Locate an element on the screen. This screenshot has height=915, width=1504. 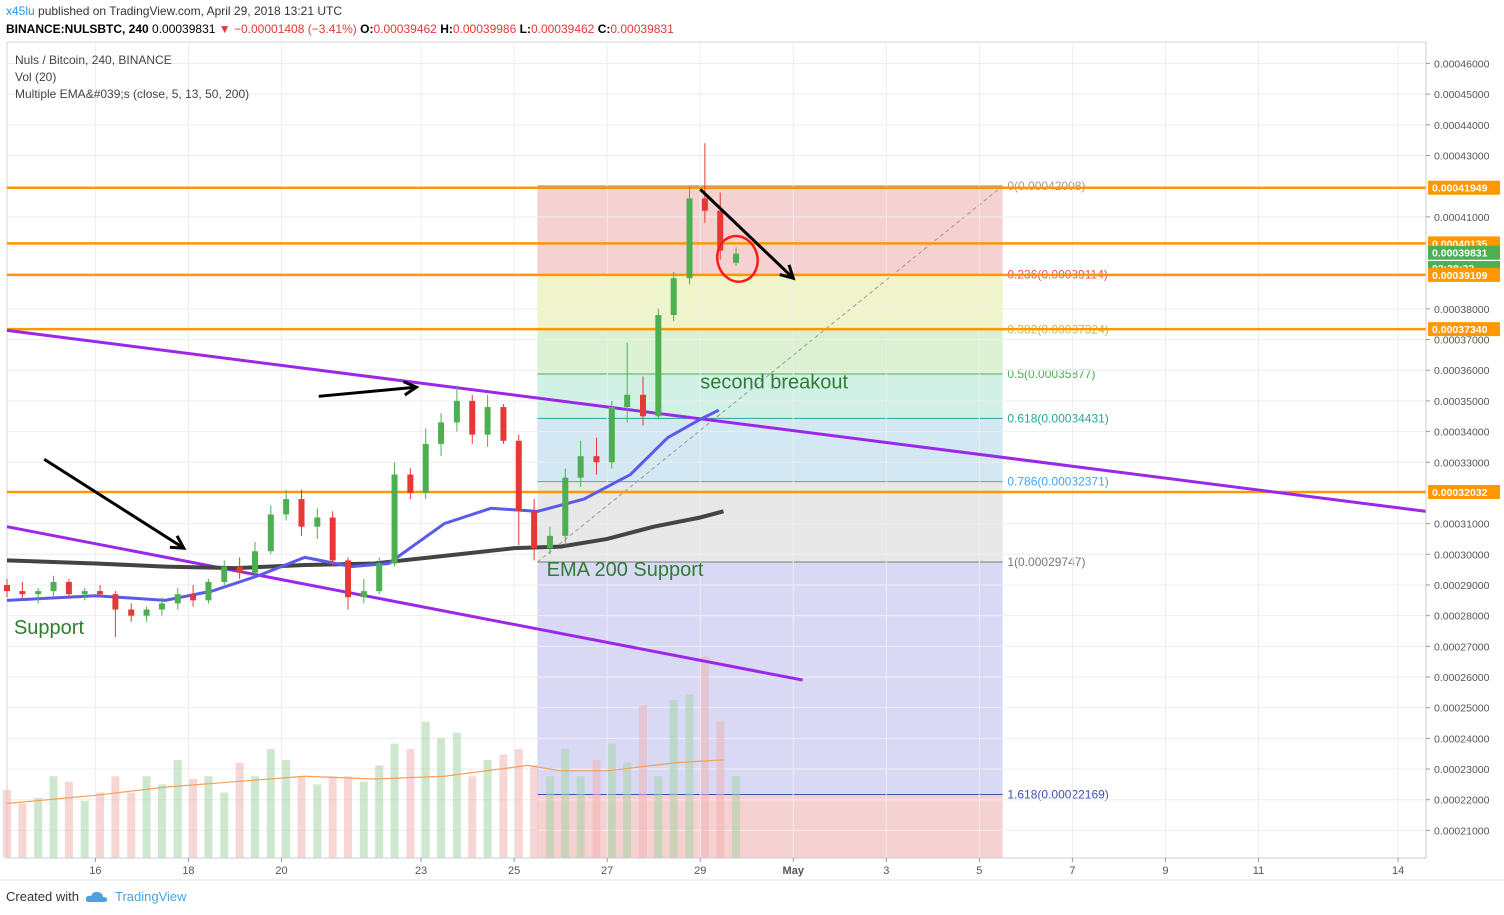
arrow-first-breakout-head is located at coordinates (411, 388).